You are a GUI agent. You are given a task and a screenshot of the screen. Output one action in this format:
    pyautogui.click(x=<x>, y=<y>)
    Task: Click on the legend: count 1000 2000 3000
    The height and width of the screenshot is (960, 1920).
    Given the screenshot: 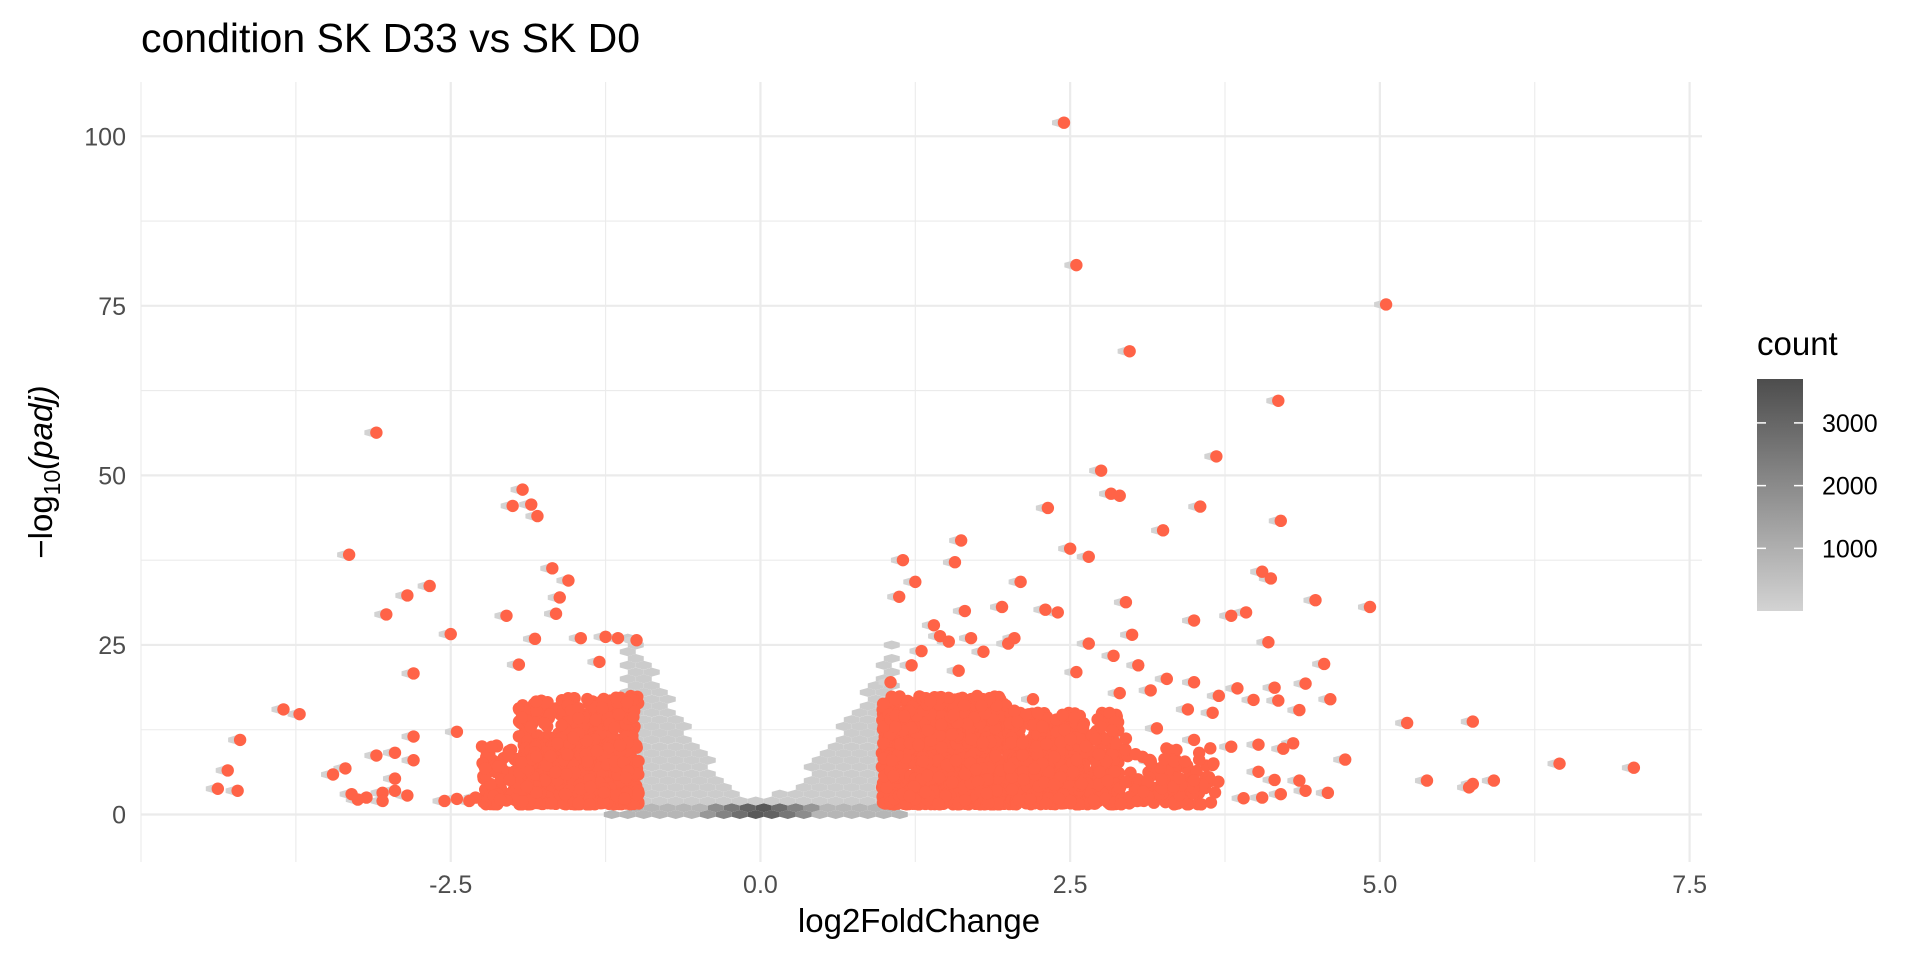 What is the action you would take?
    pyautogui.click(x=1817, y=468)
    